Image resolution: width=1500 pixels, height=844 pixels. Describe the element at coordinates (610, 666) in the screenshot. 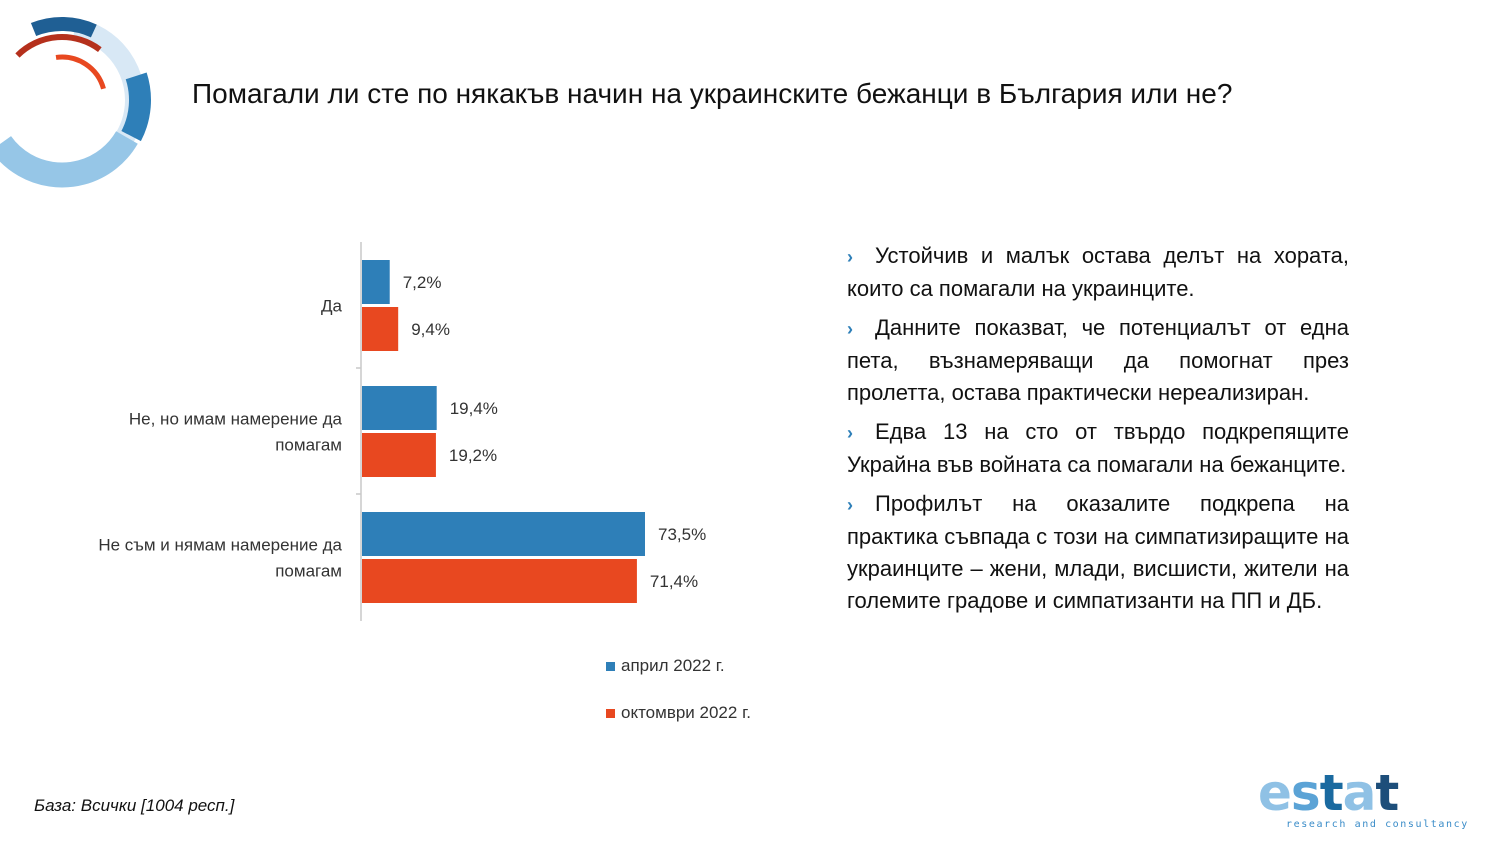

I see `legend-swatch-april` at that location.